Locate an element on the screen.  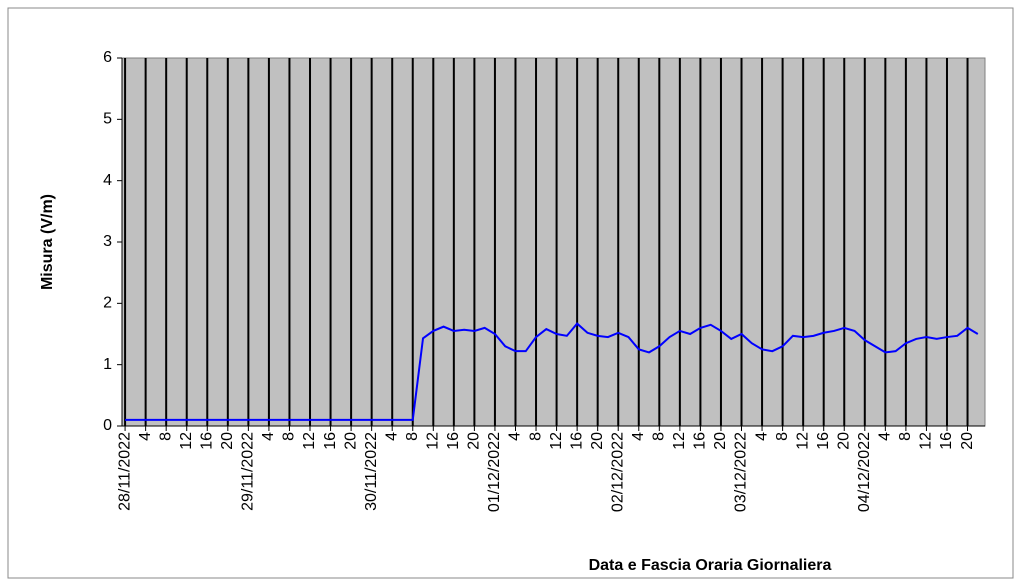
y-tick-label: 0 is located at coordinates (107, 425).